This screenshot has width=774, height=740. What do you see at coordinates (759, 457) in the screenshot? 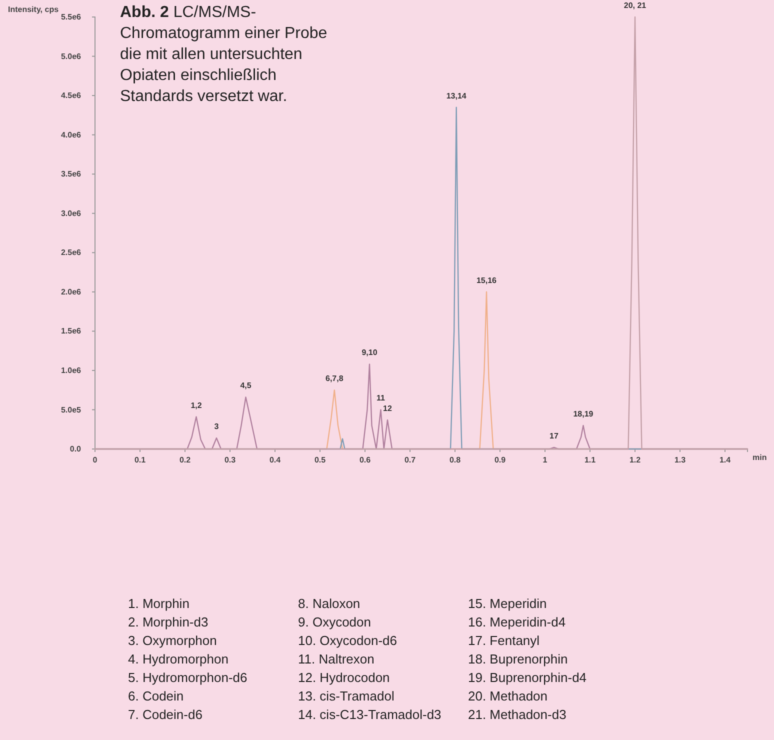
I see `x-axis-title: min` at bounding box center [759, 457].